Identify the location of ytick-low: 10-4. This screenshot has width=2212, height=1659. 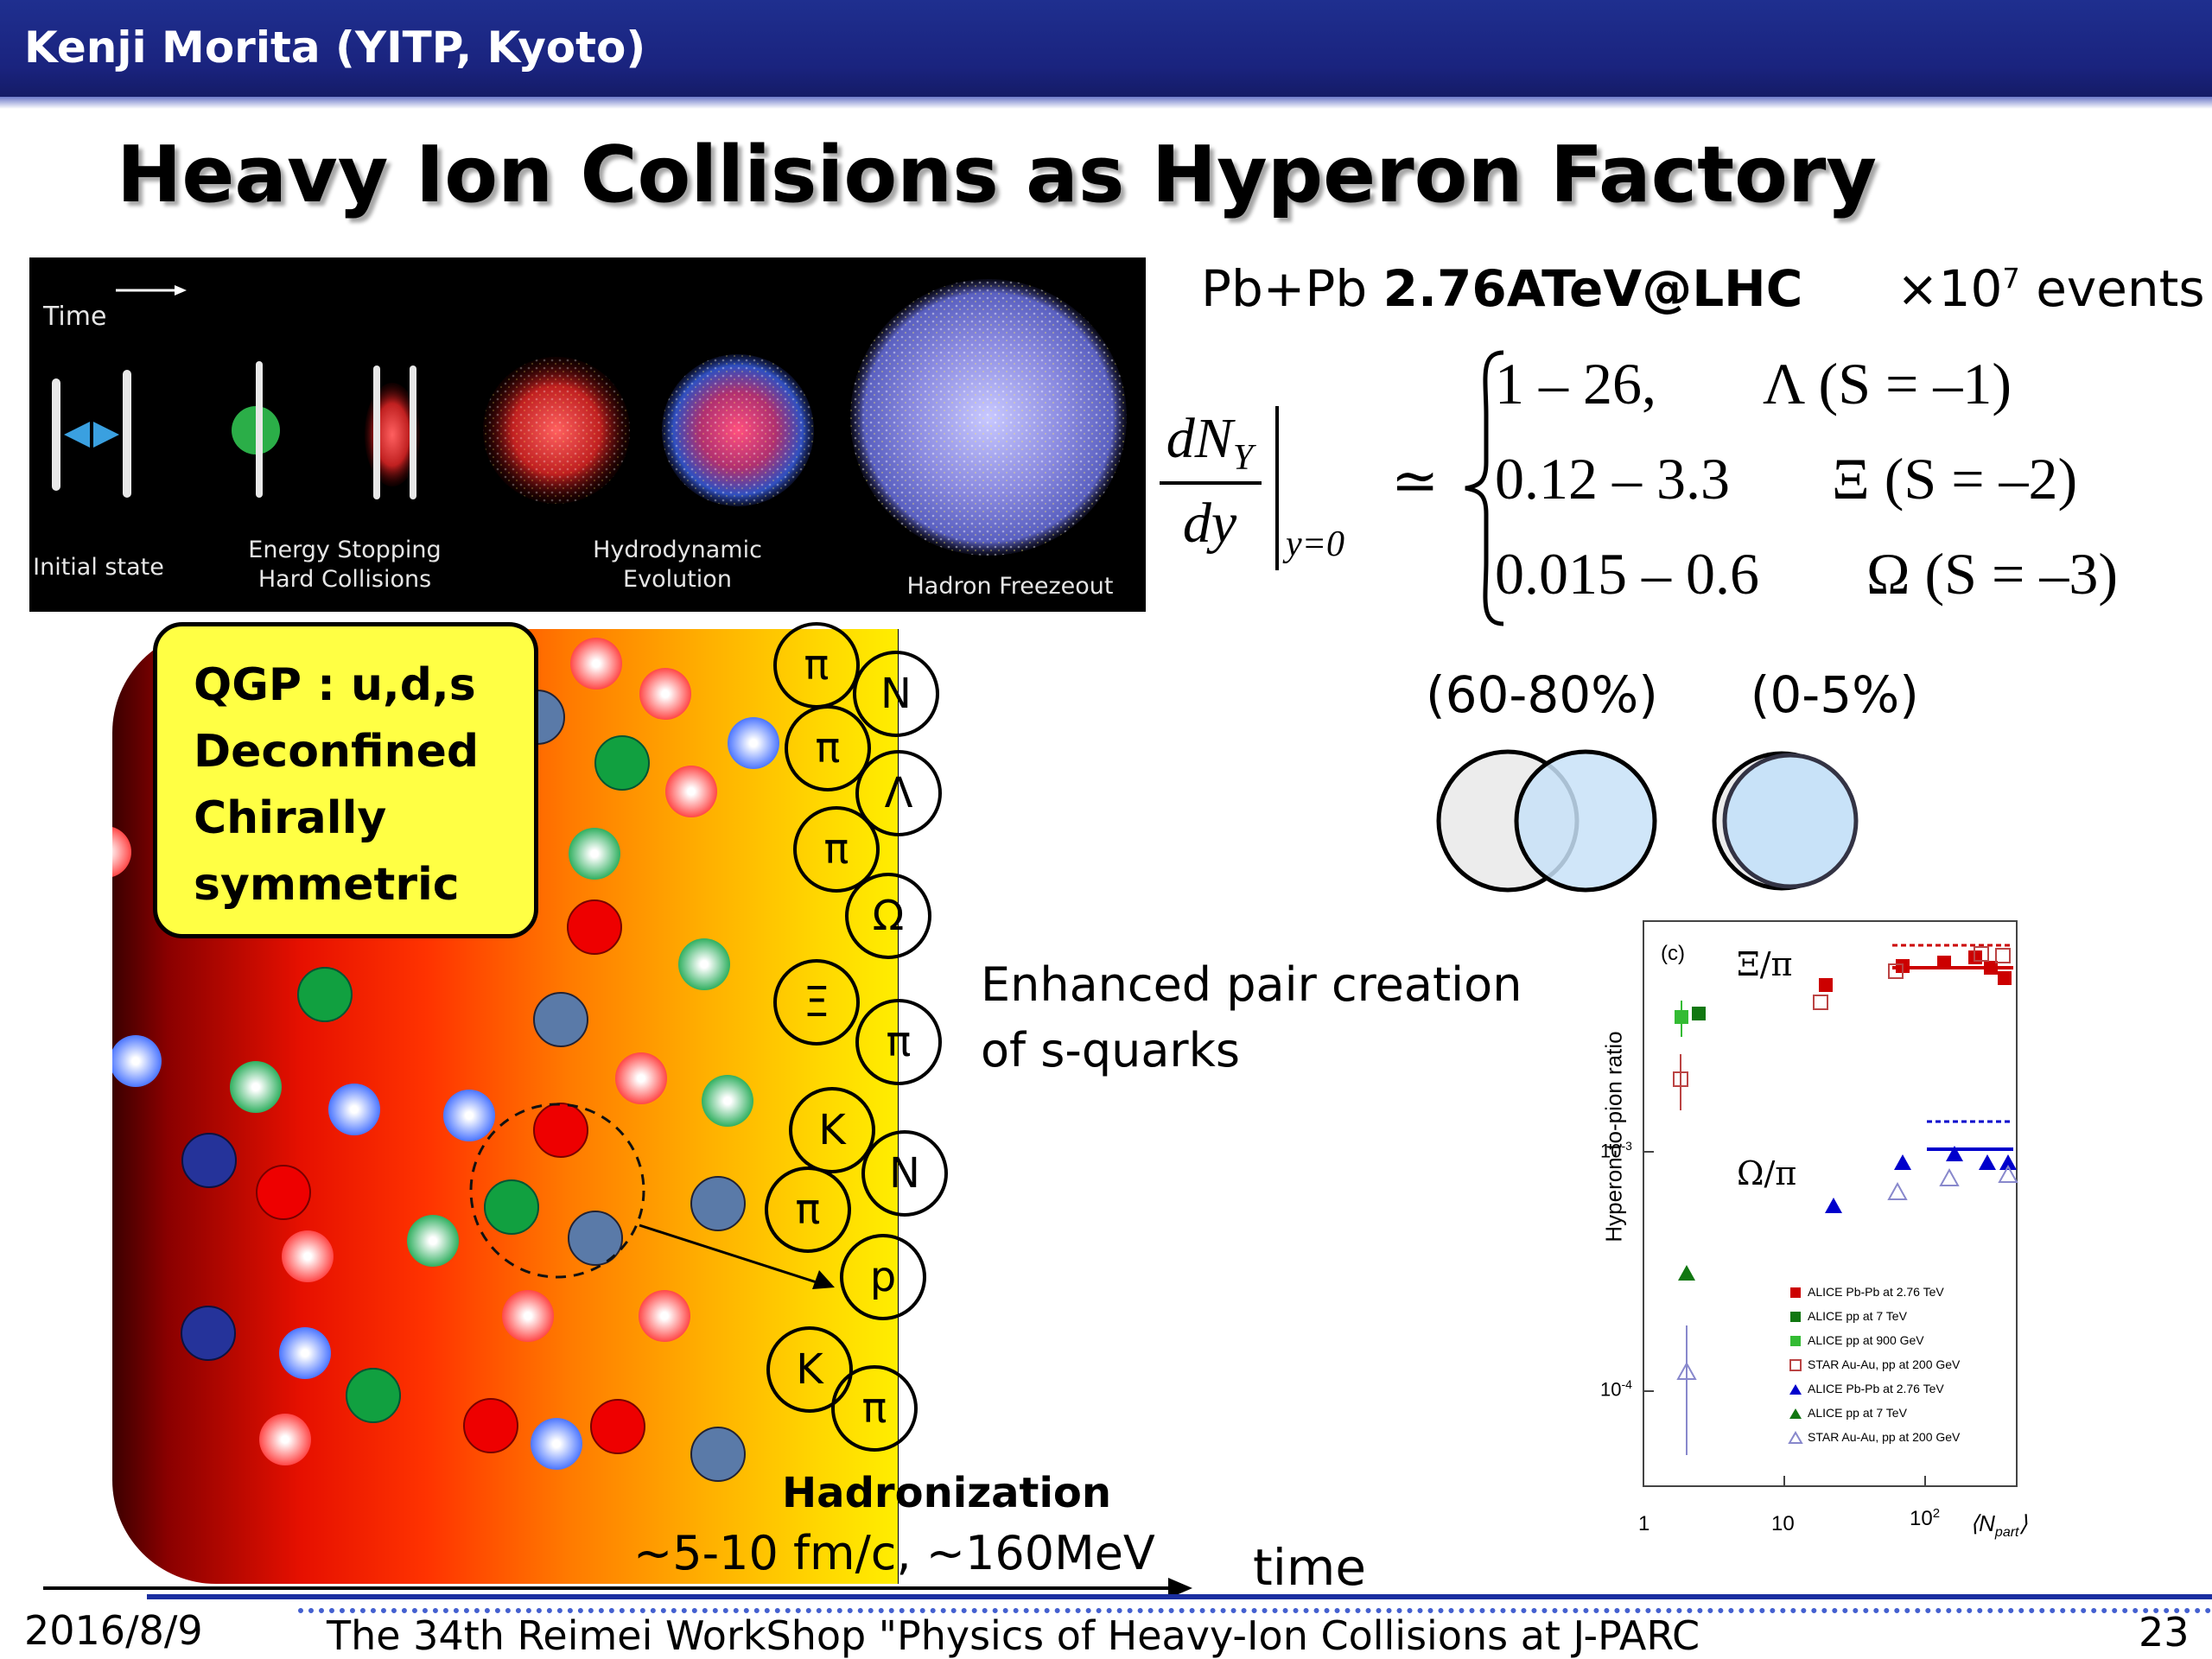
(1616, 1389).